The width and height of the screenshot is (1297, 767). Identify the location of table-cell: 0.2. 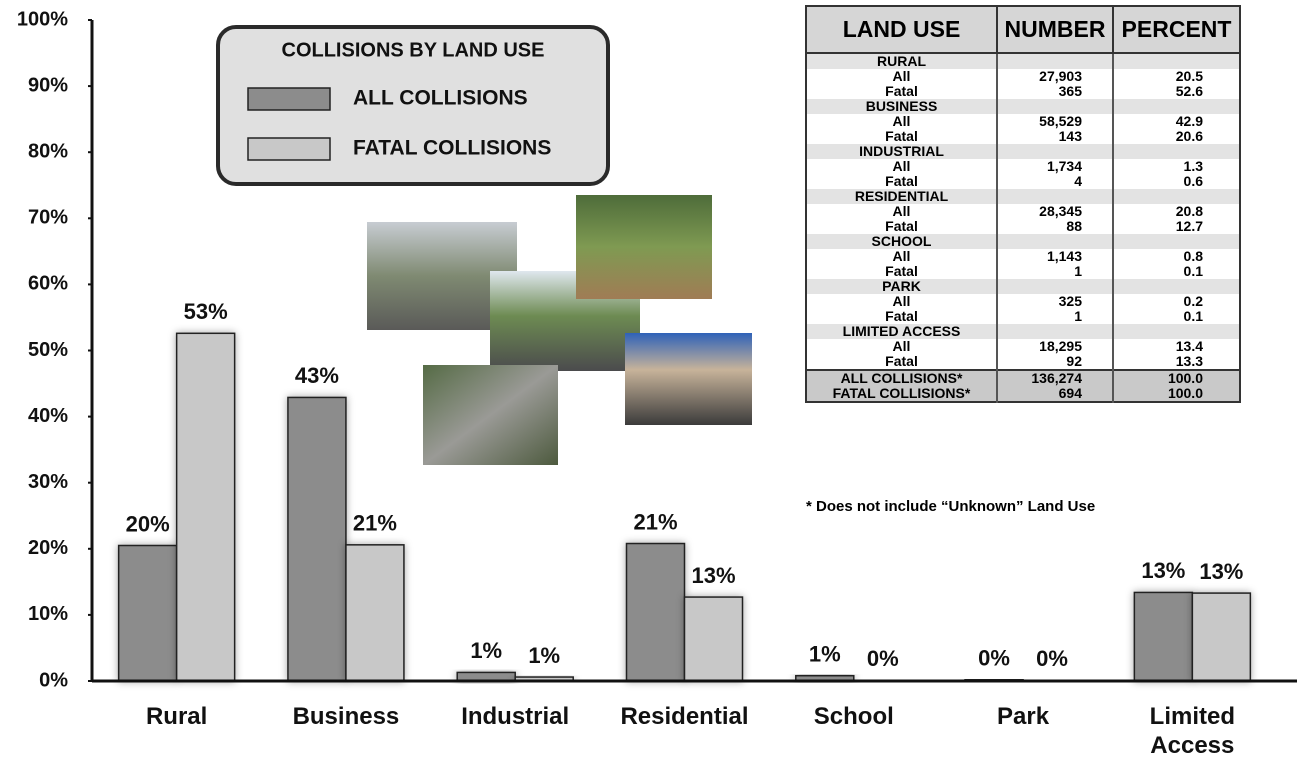
(1176, 301).